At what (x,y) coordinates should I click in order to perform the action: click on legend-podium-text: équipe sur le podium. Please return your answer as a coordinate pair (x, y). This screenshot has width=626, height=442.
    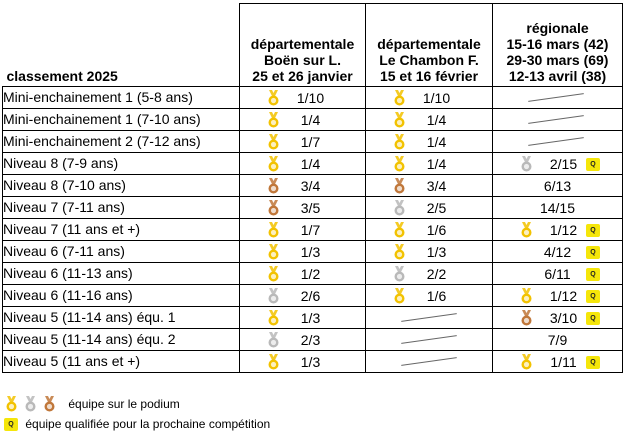
    Looking at the image, I should click on (124, 404).